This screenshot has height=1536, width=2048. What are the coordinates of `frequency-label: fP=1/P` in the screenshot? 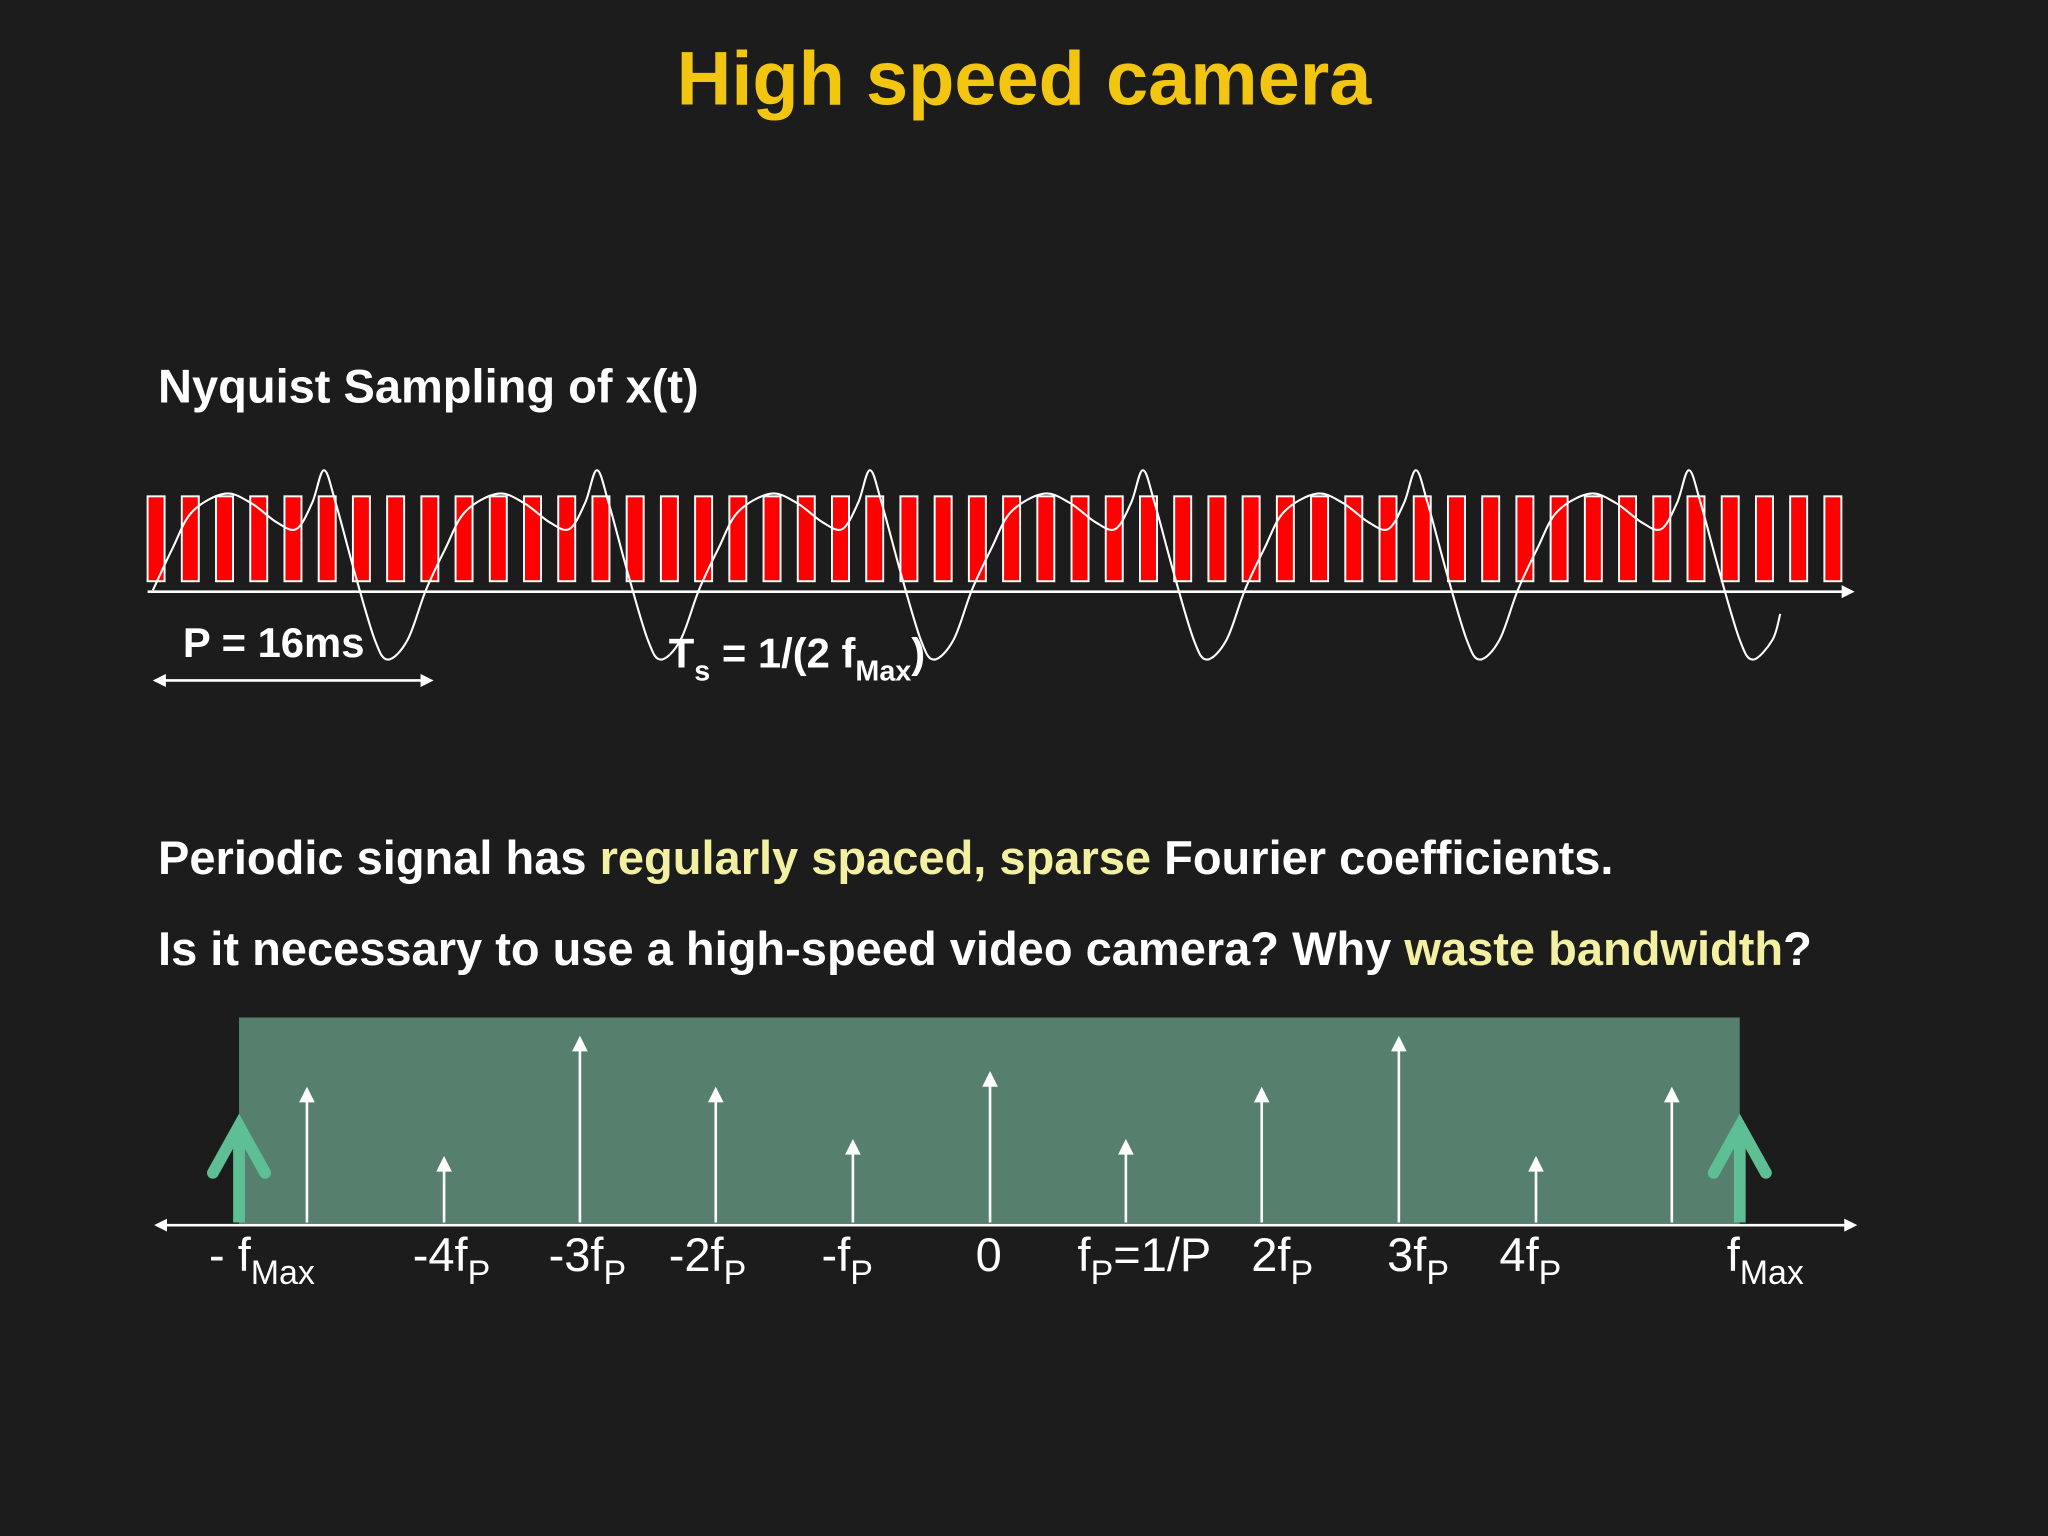 It's located at (1145, 1260).